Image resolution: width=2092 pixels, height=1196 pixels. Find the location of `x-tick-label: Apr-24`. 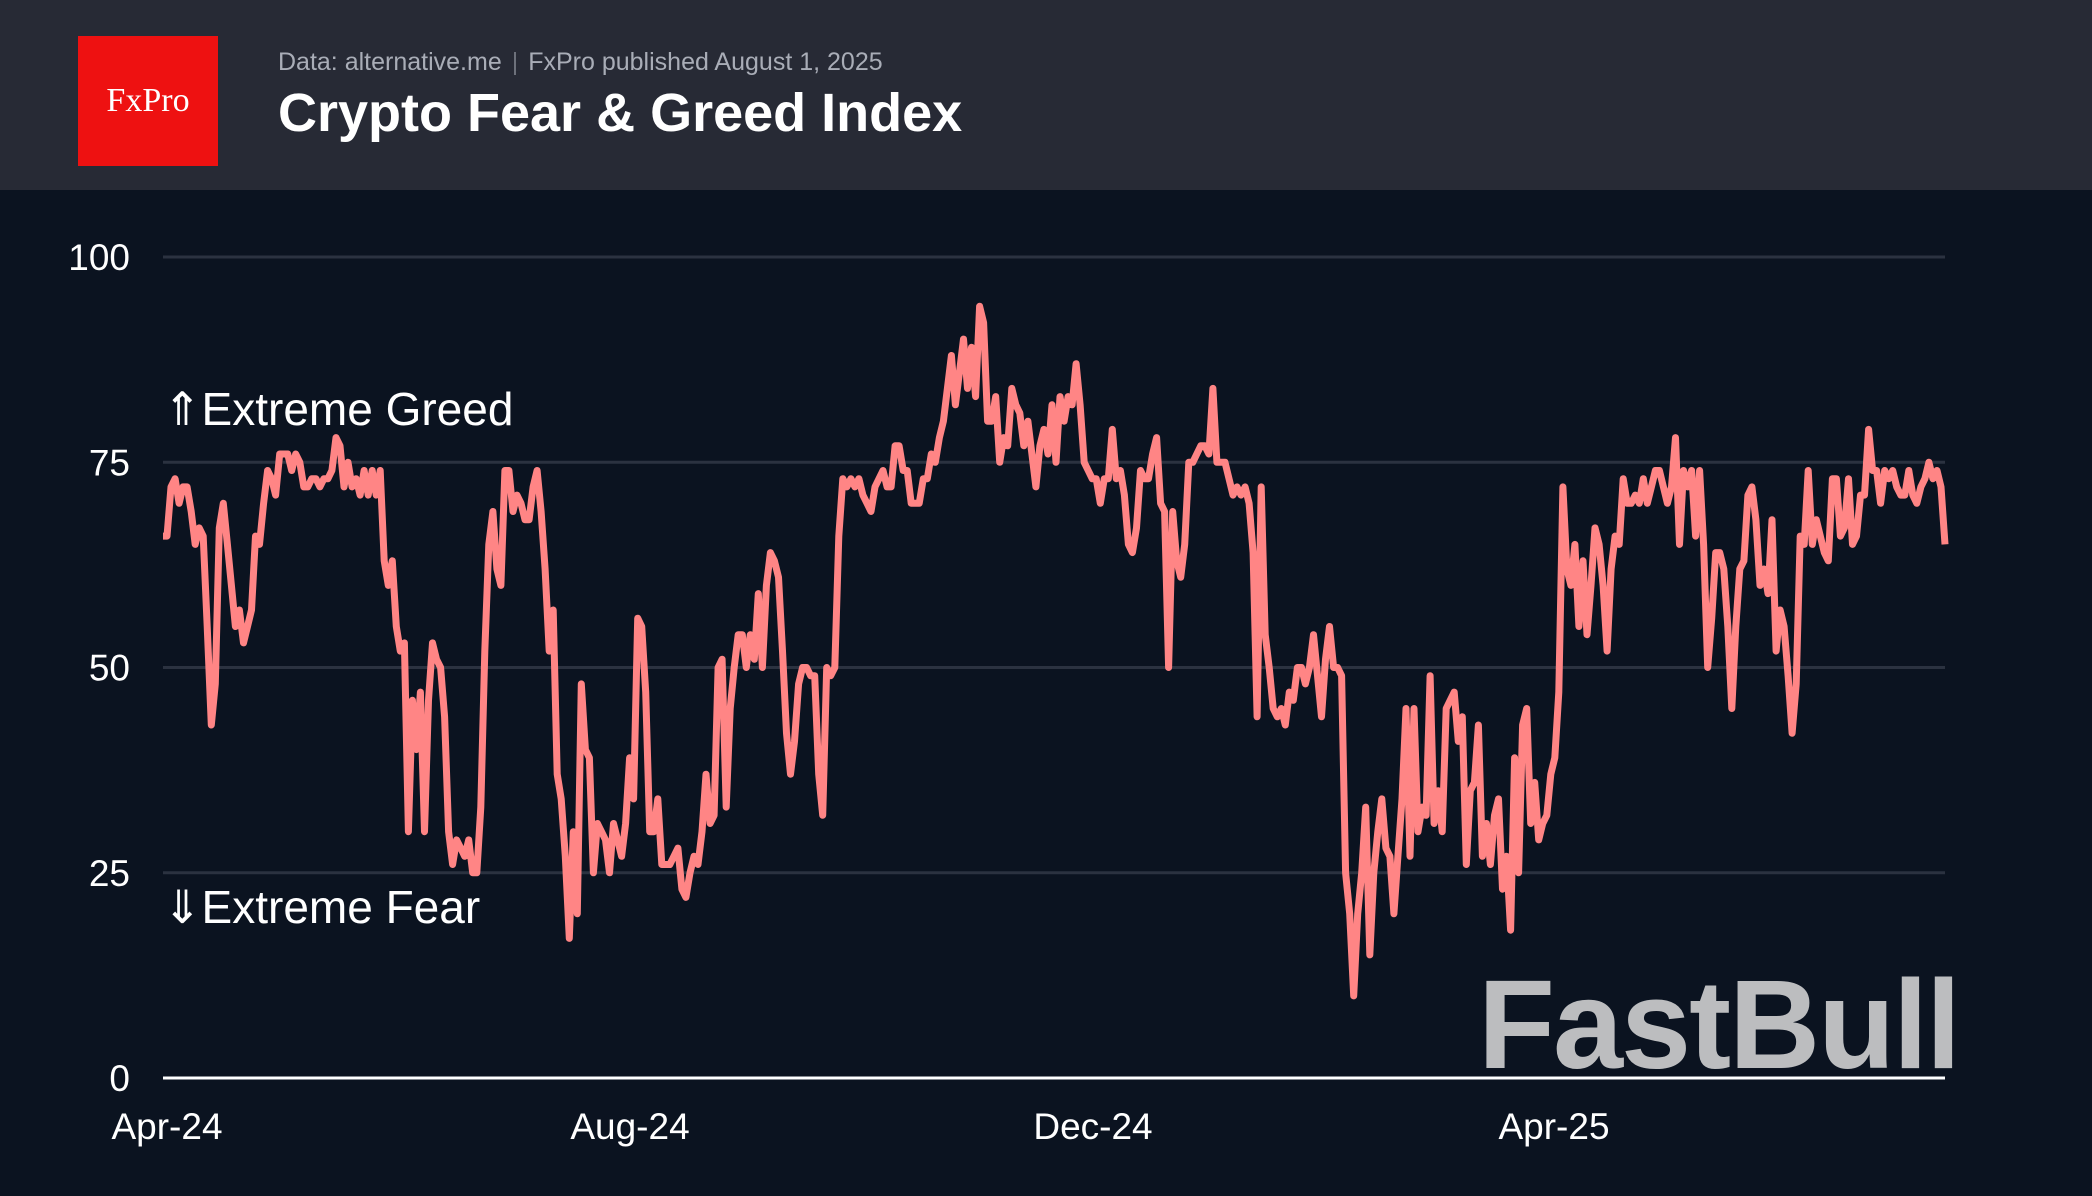

x-tick-label: Apr-24 is located at coordinates (166, 1126).